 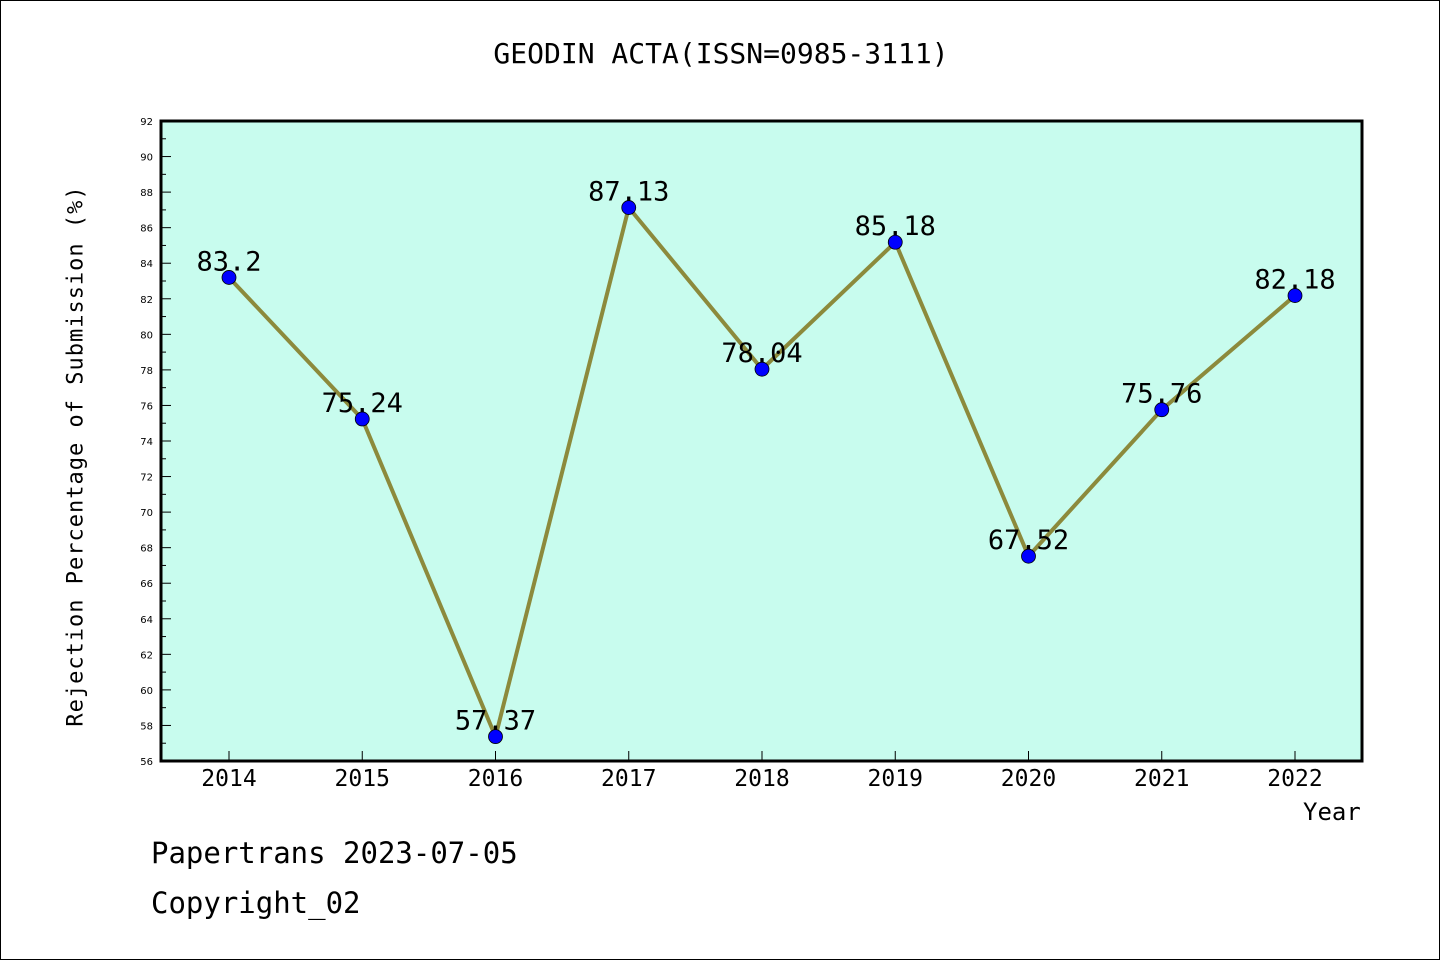 I want to click on y-tick-label: 84, so click(x=146, y=264).